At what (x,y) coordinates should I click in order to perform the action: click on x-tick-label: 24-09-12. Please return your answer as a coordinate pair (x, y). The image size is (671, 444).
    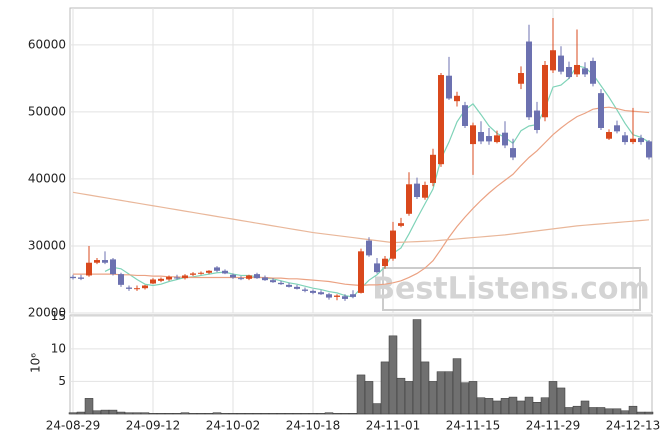
    Looking at the image, I should click on (153, 426).